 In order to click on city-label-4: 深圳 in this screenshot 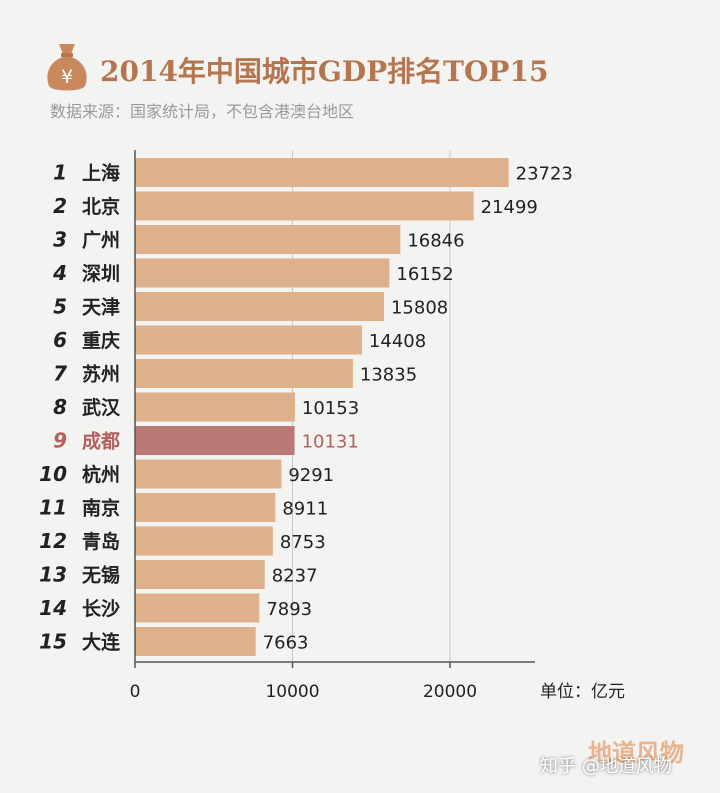, I will do `click(101, 273)`.